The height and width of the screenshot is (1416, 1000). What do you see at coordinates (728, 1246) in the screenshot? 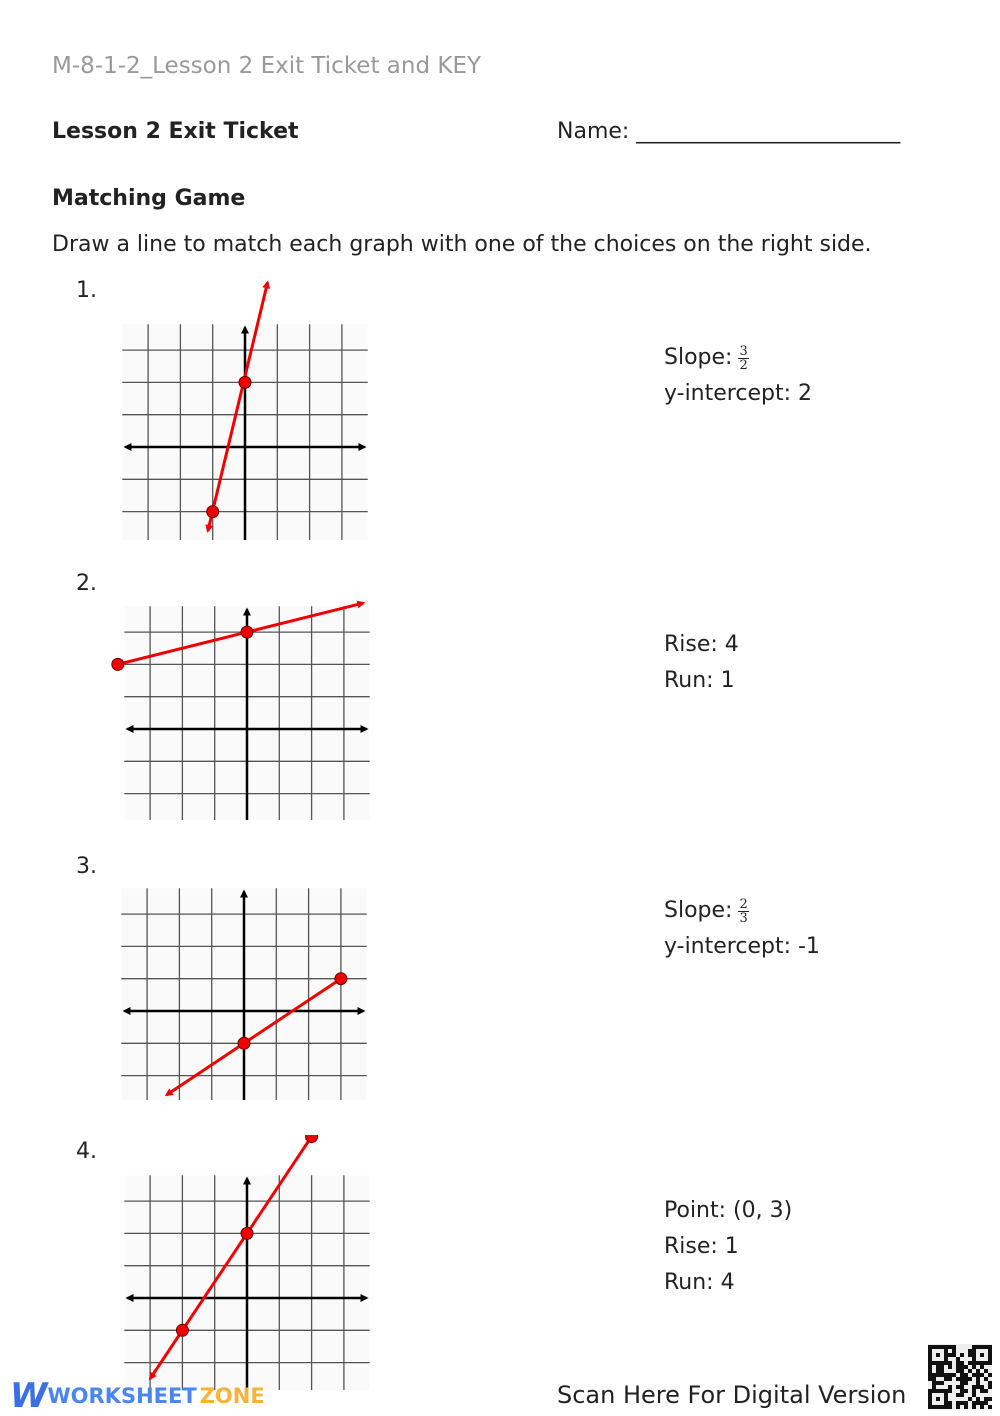
I see `choice-d: Point: (0, 3) Rise: 1 Run: 4` at bounding box center [728, 1246].